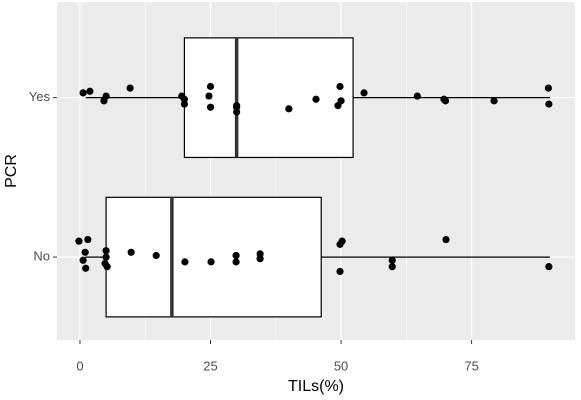 The image size is (581, 400). I want to click on x-tick-label: 75, so click(471, 365).